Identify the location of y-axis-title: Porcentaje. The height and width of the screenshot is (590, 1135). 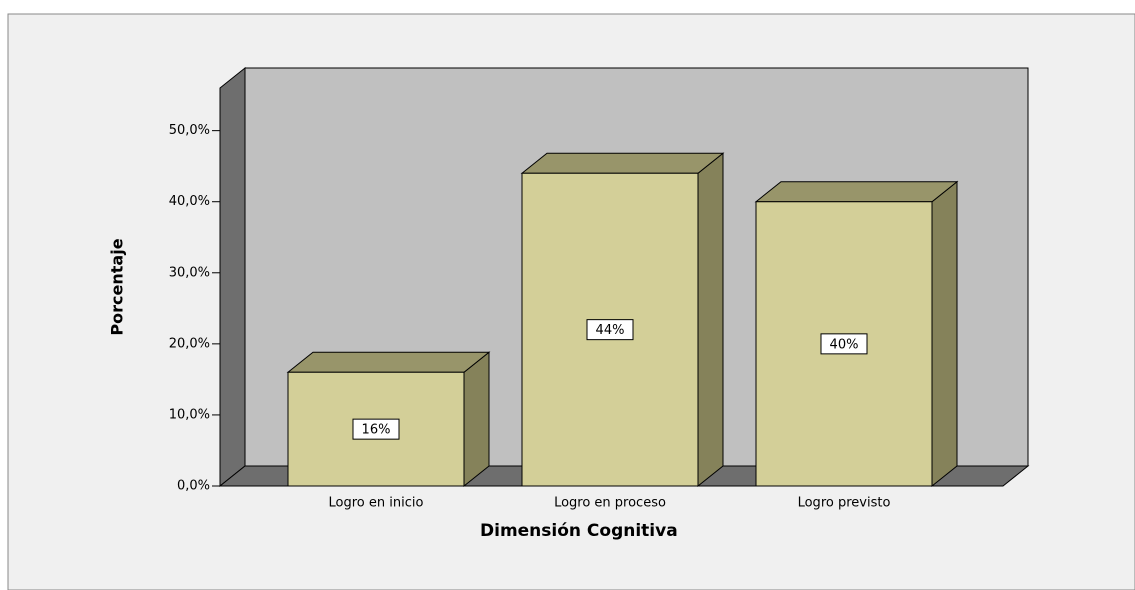
(117, 286).